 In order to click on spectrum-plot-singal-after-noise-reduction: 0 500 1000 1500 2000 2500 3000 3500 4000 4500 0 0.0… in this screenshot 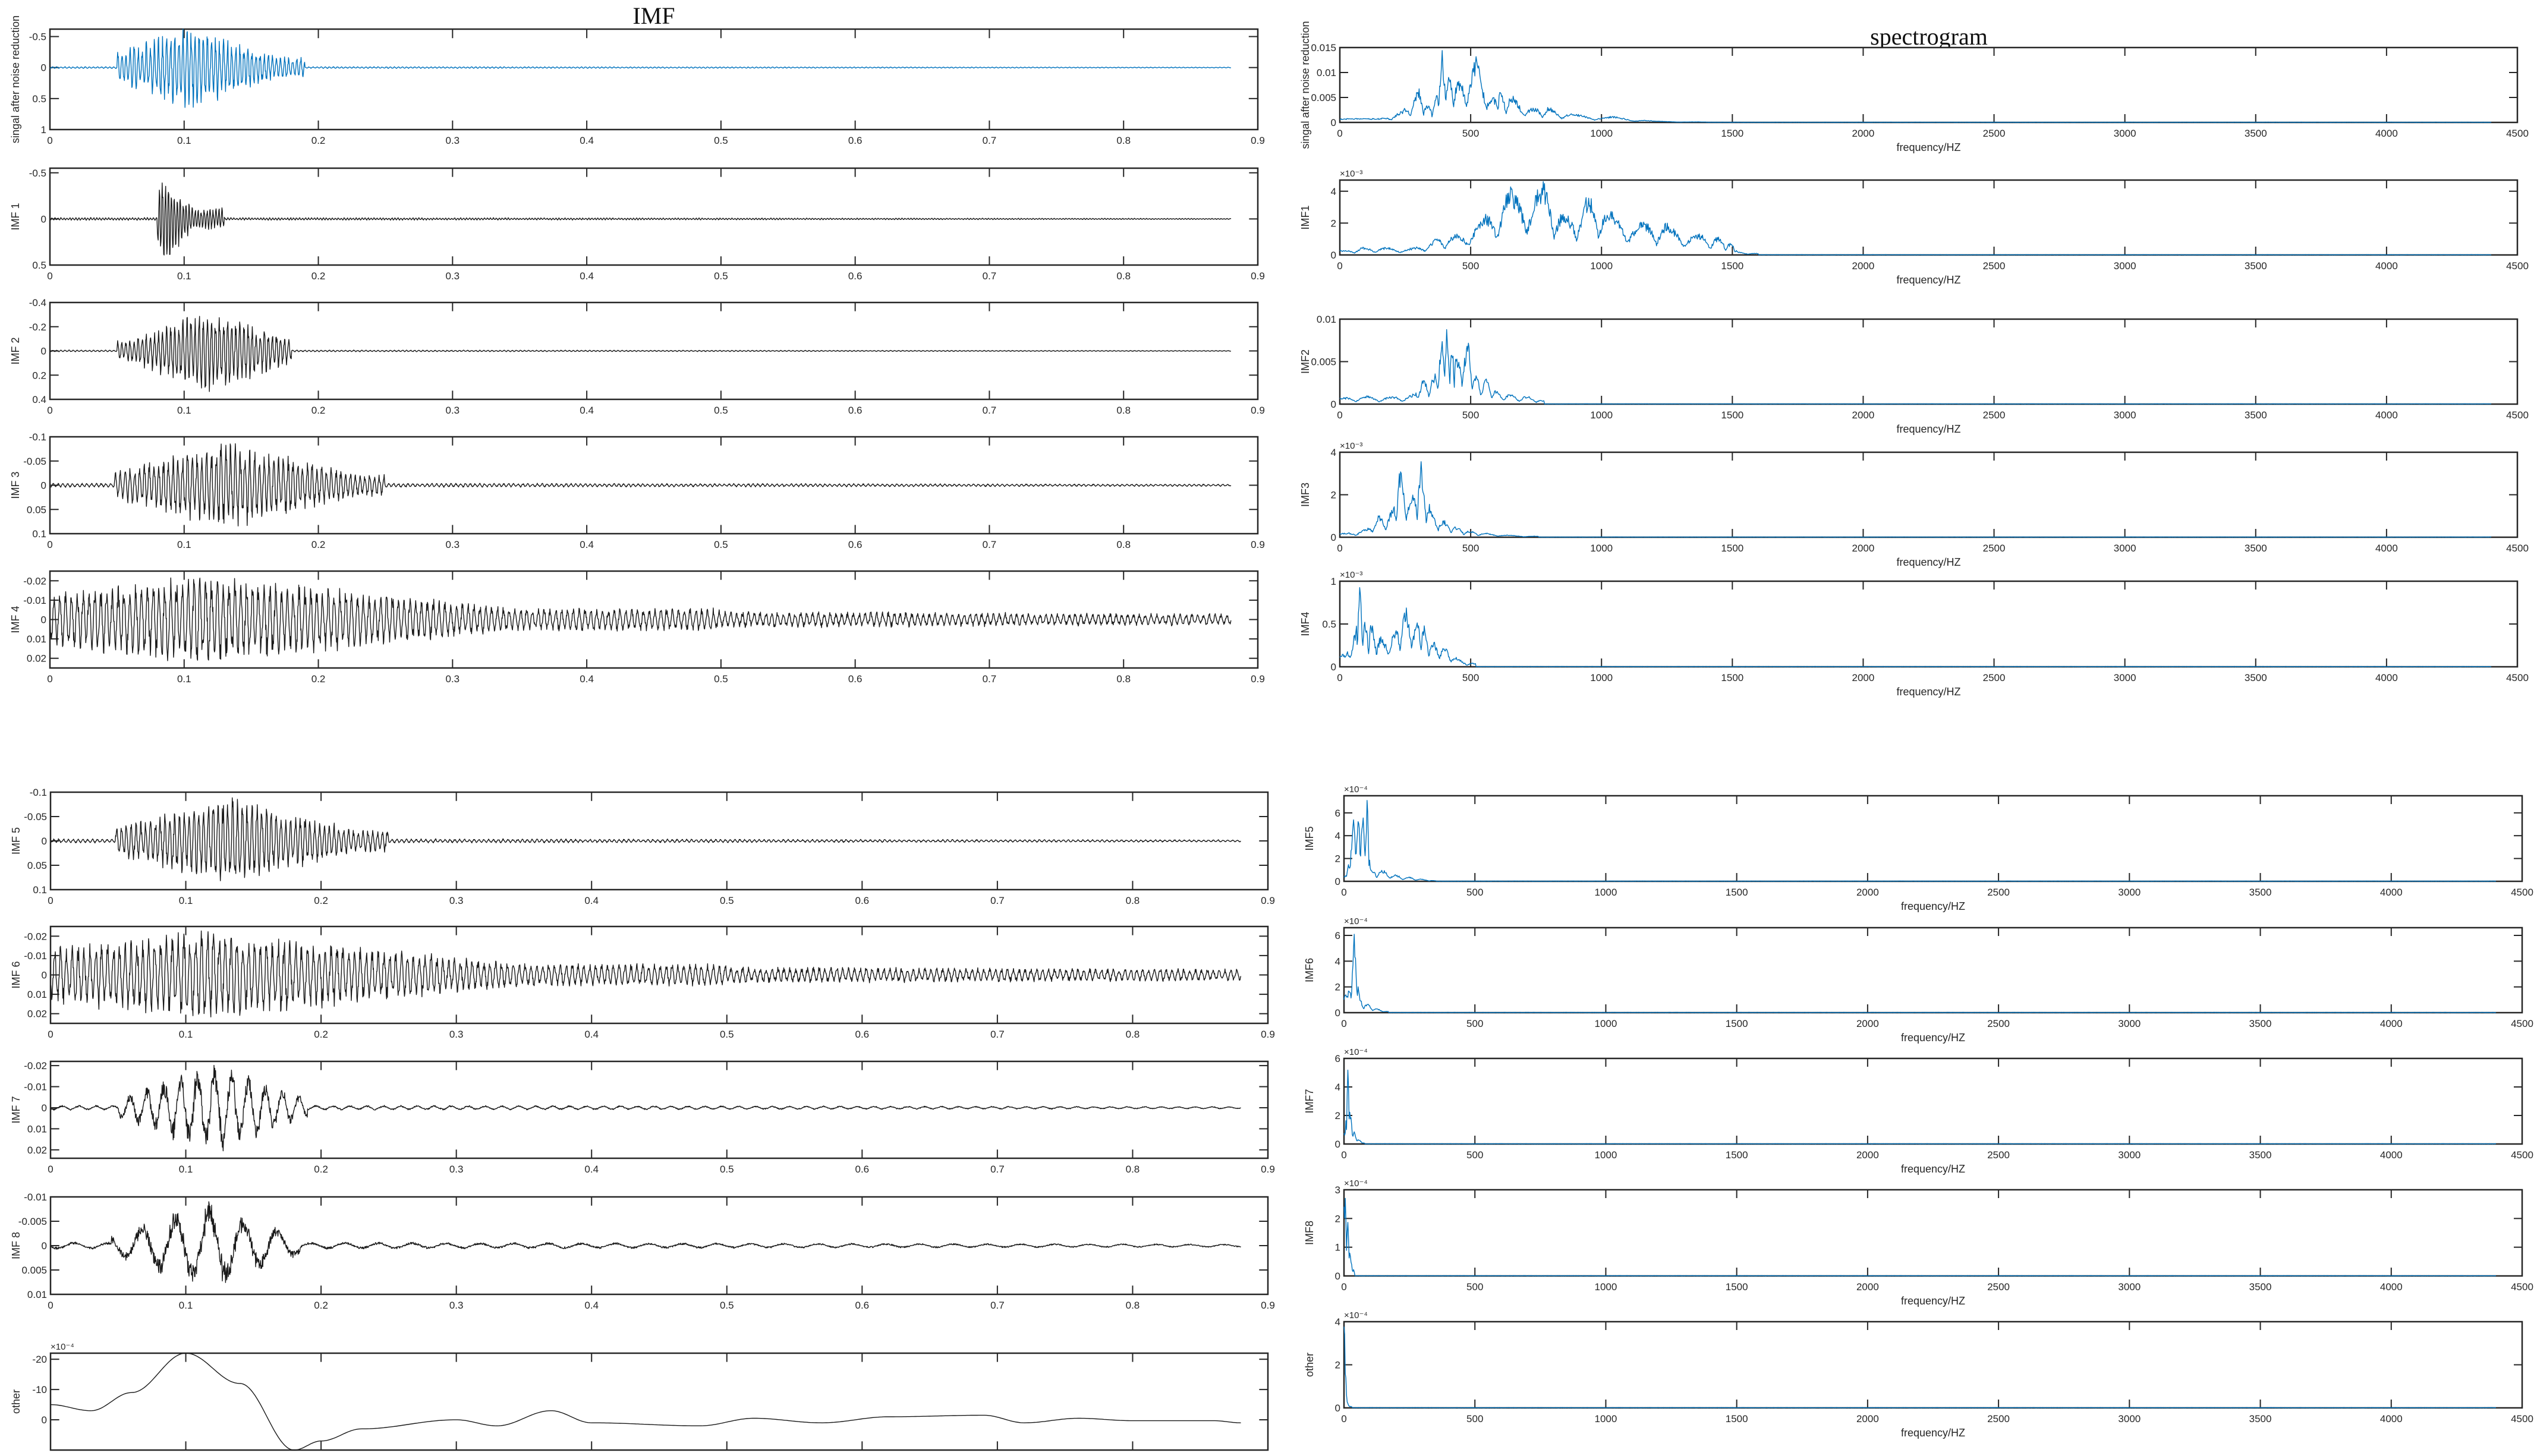, I will do `click(1914, 87)`.